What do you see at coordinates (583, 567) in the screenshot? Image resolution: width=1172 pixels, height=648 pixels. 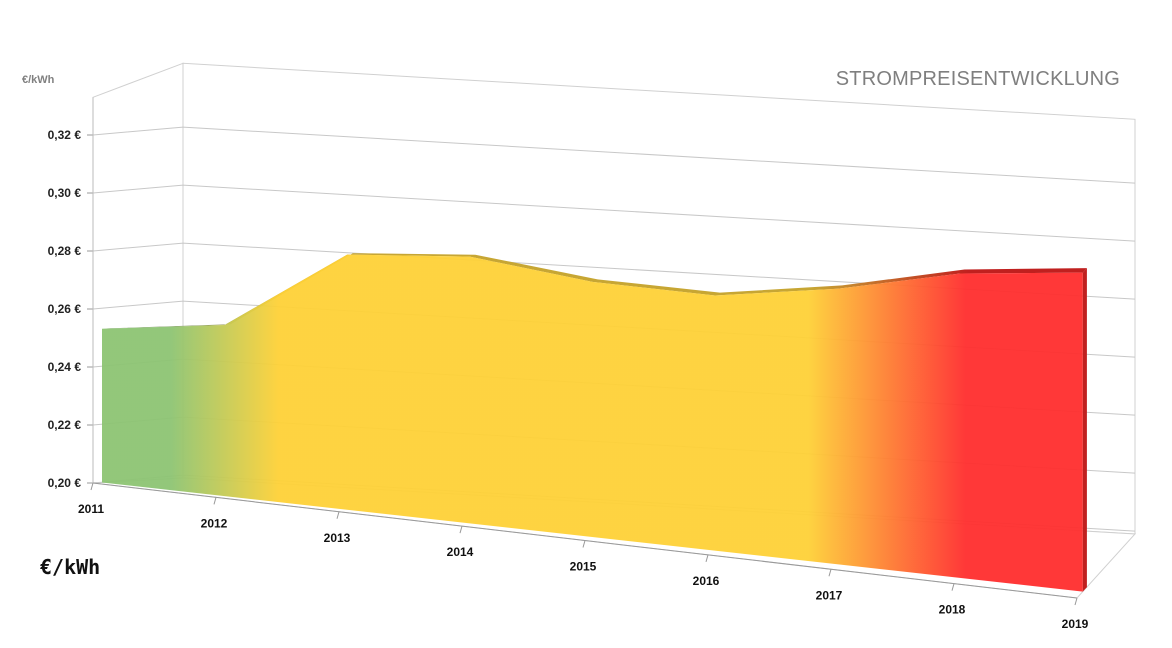 I see `x-tick-label: 2015` at bounding box center [583, 567].